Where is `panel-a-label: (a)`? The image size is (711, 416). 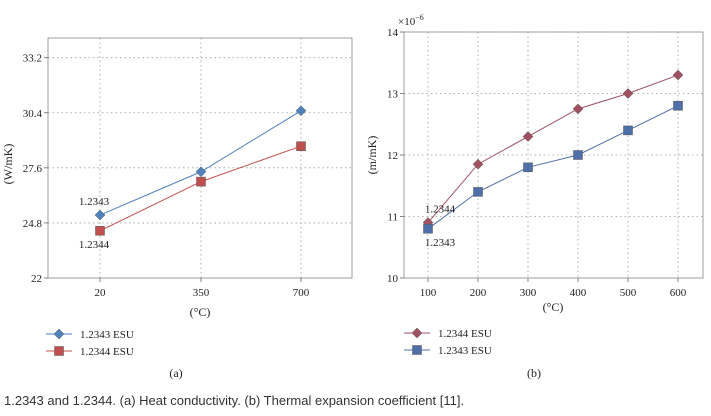
panel-a-label: (a) is located at coordinates (175, 373).